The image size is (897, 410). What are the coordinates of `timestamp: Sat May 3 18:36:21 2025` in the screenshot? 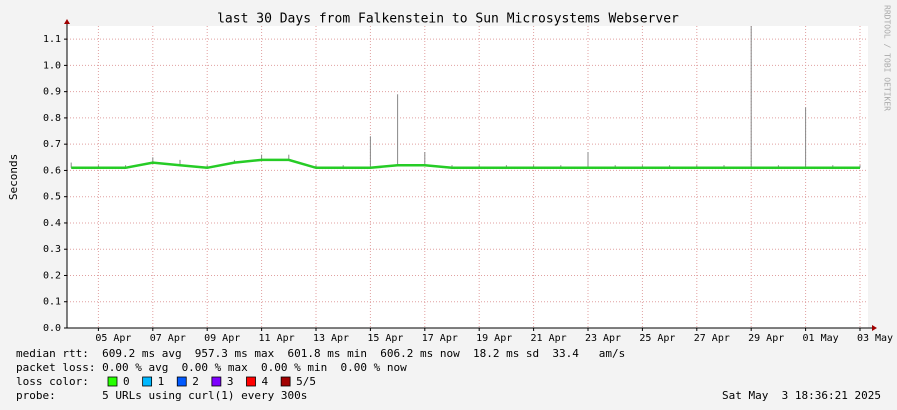 It's located at (801, 395).